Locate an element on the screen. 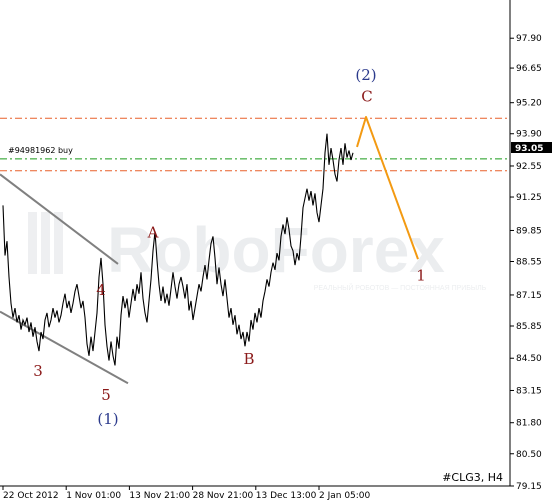 This screenshot has width=552, height=504. y-tick-label: 84.50 is located at coordinates (529, 359).